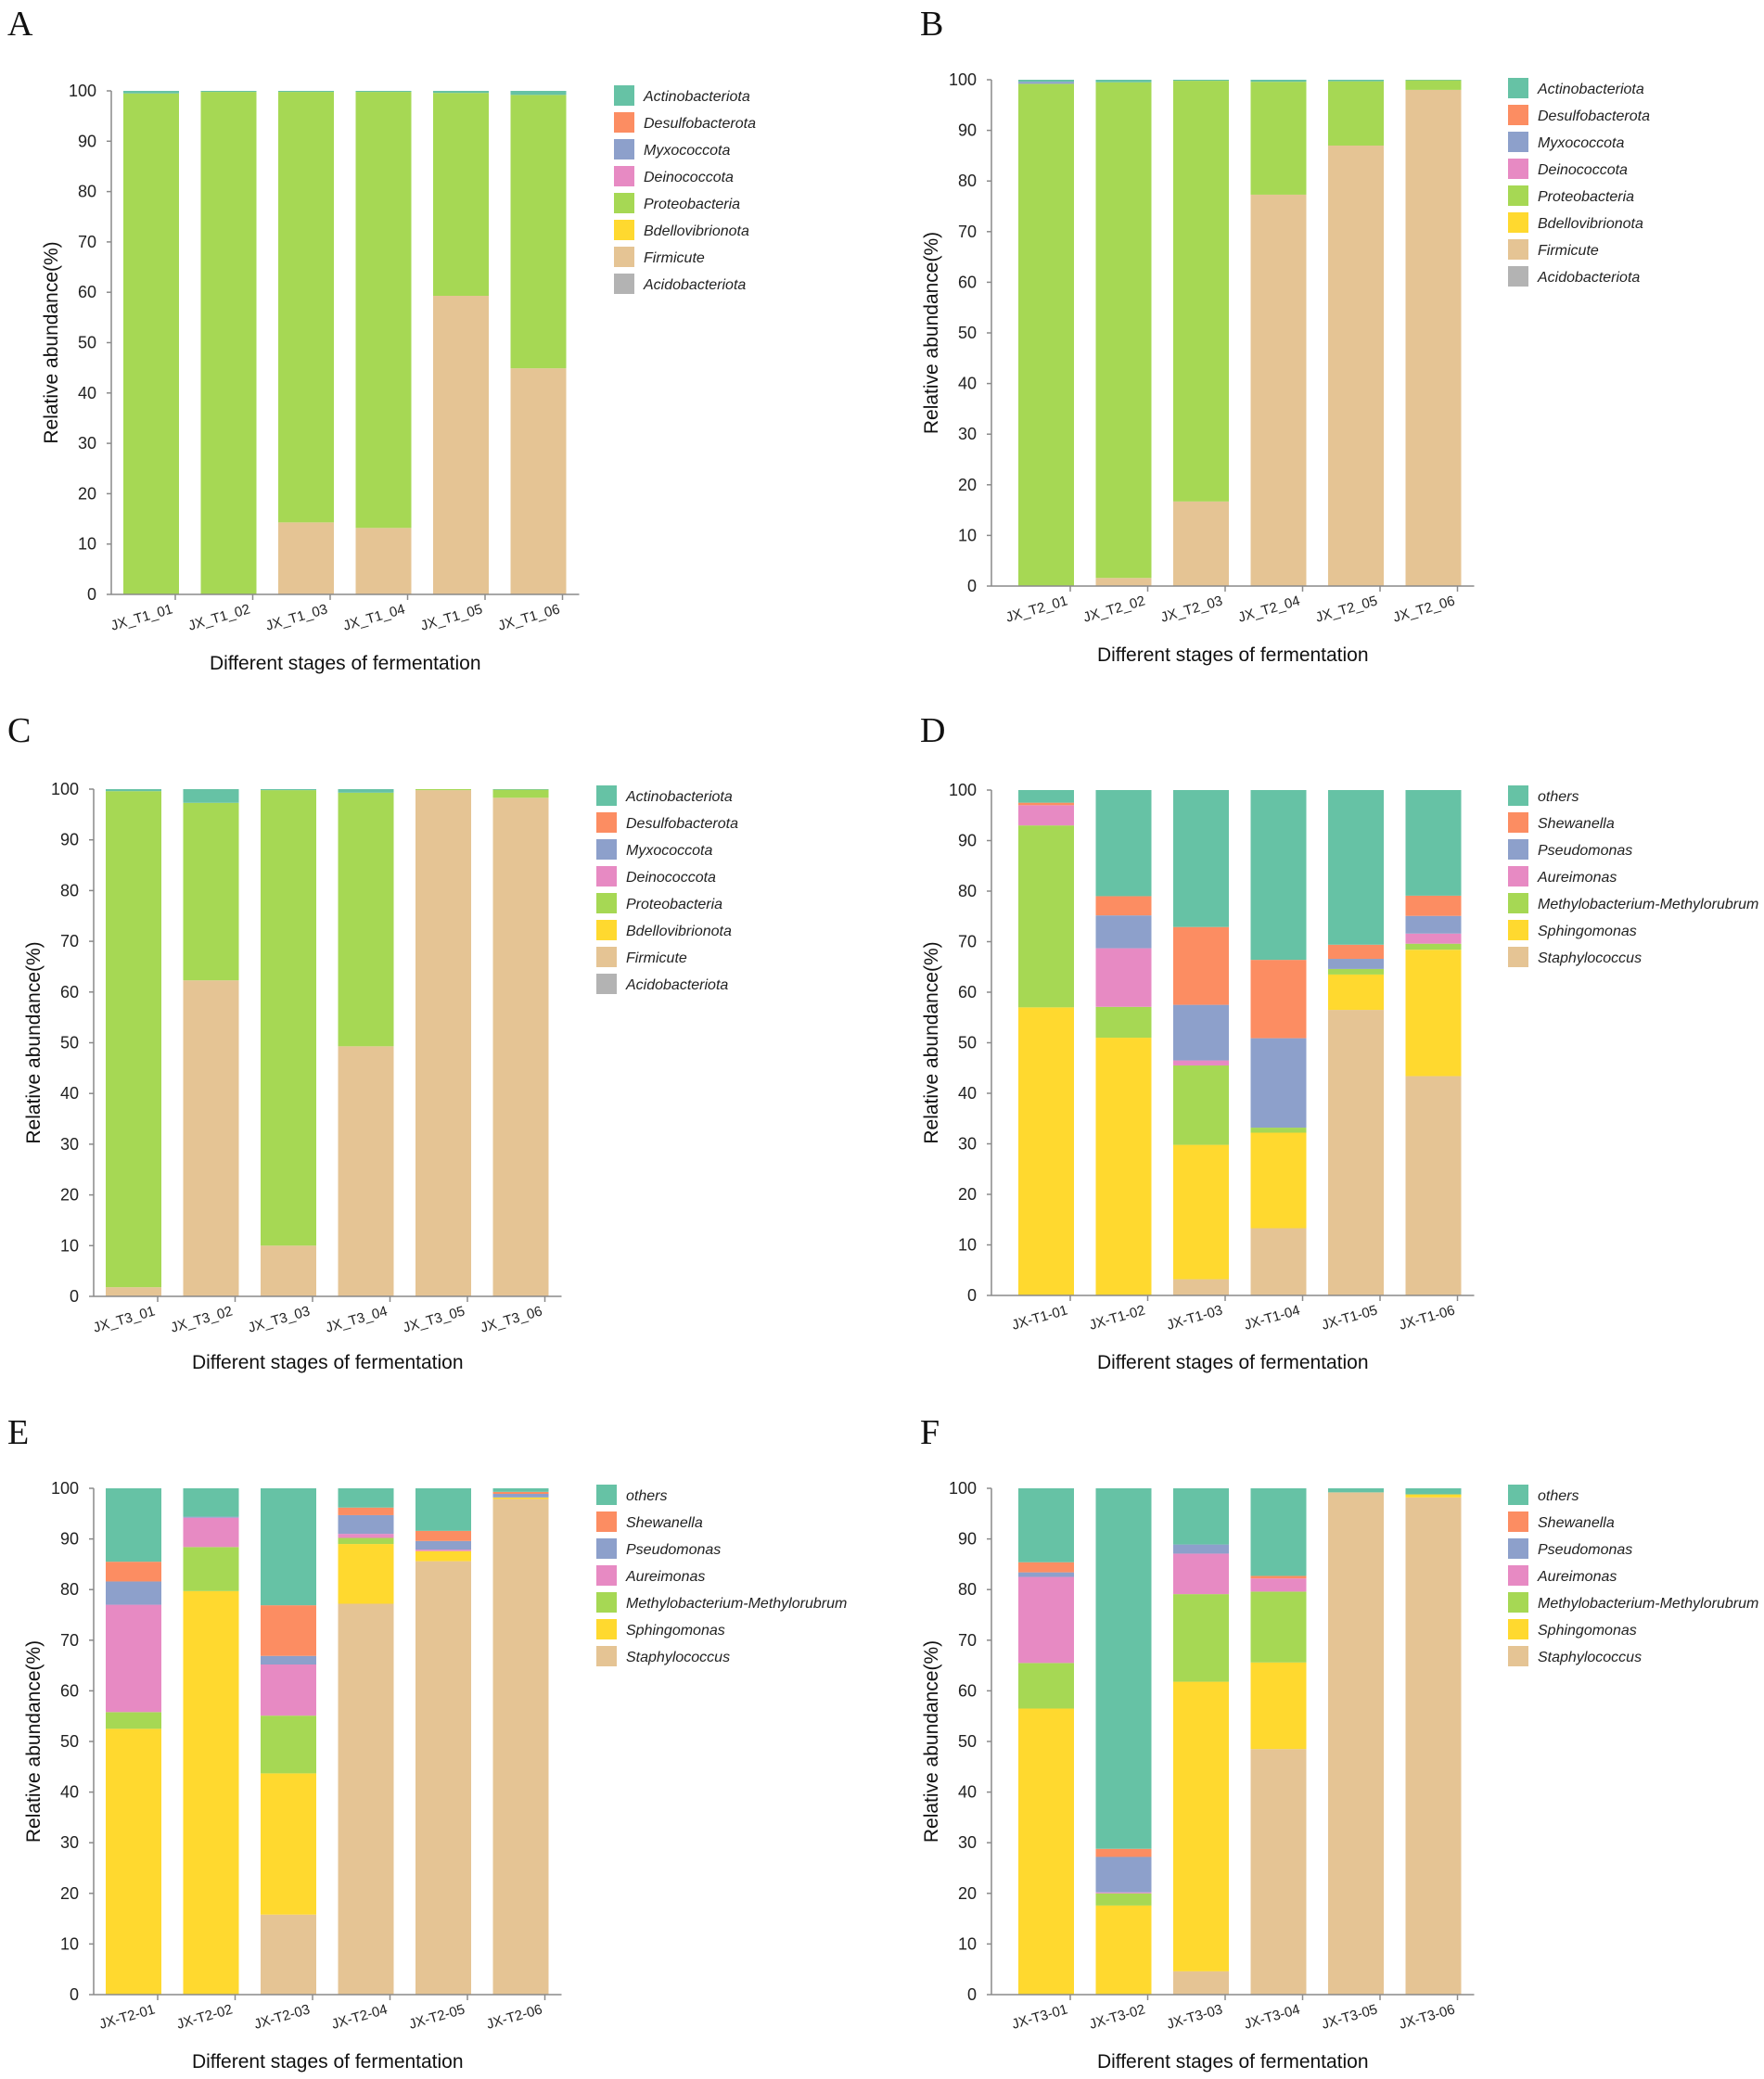 This screenshot has width=1764, height=2079. I want to click on x-tick-label: JX-T2-03, so click(282, 2017).